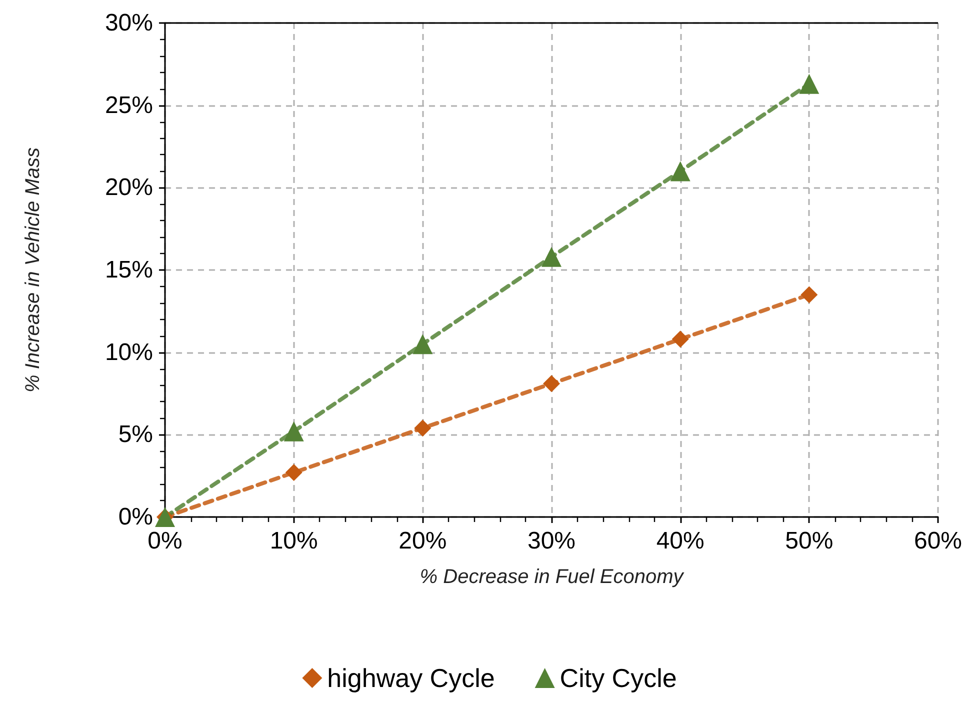  I want to click on x-axis-title: % Decrease in Fuel Economy, so click(552, 577).